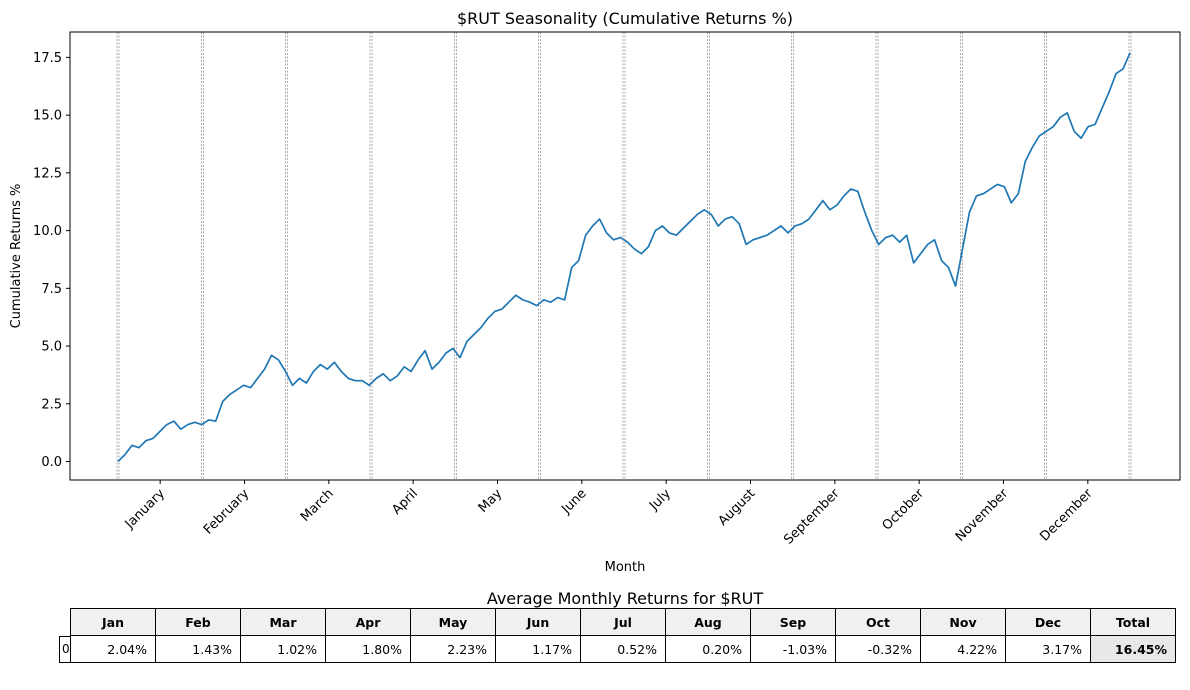  I want to click on table-header-dec: Dec, so click(1048, 622).